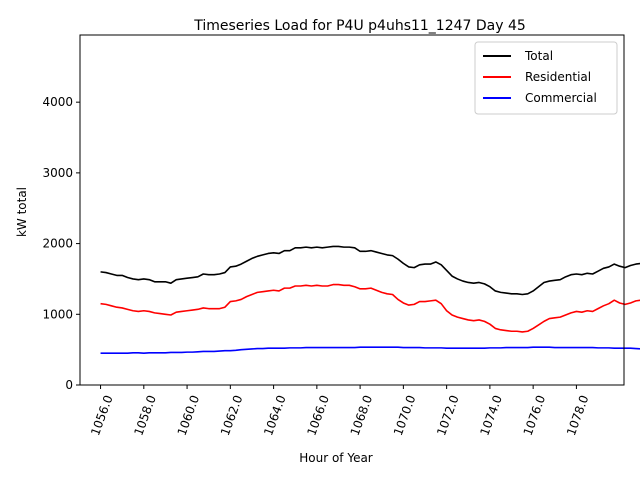 The height and width of the screenshot is (480, 640). Describe the element at coordinates (370, 270) in the screenshot. I see `series-line-total` at that location.